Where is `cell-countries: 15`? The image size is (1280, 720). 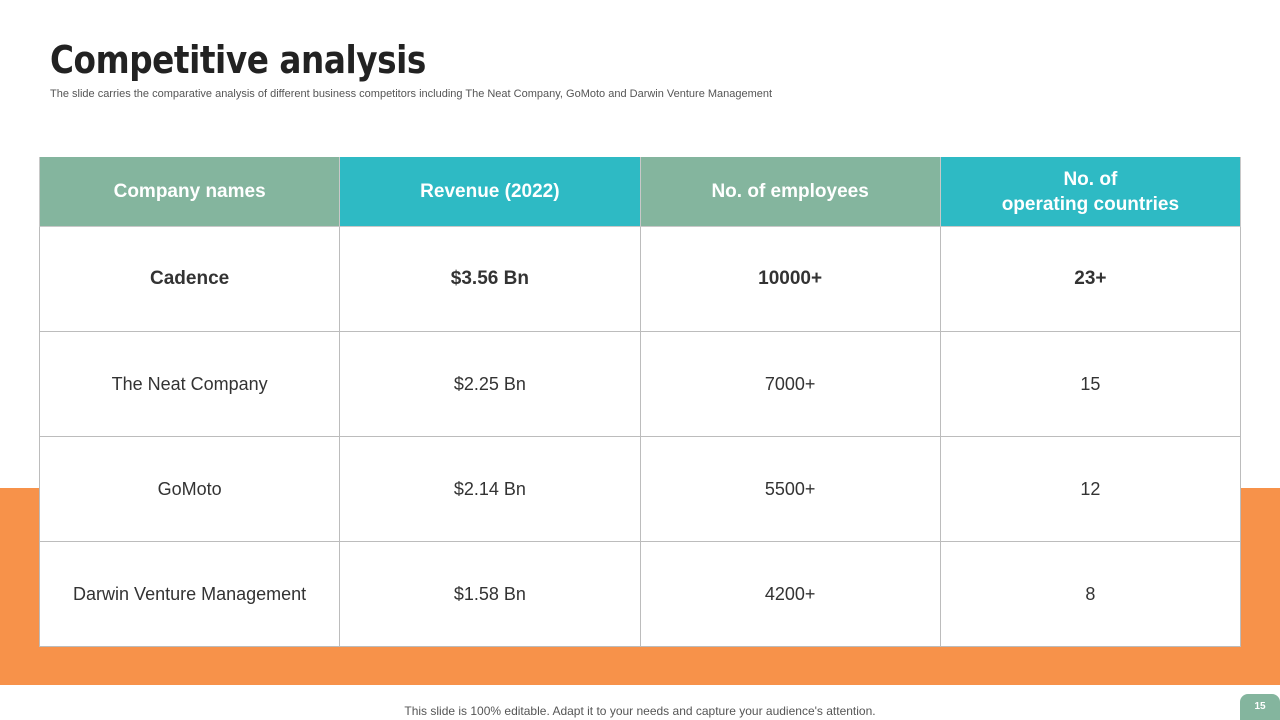 cell-countries: 15 is located at coordinates (1090, 384).